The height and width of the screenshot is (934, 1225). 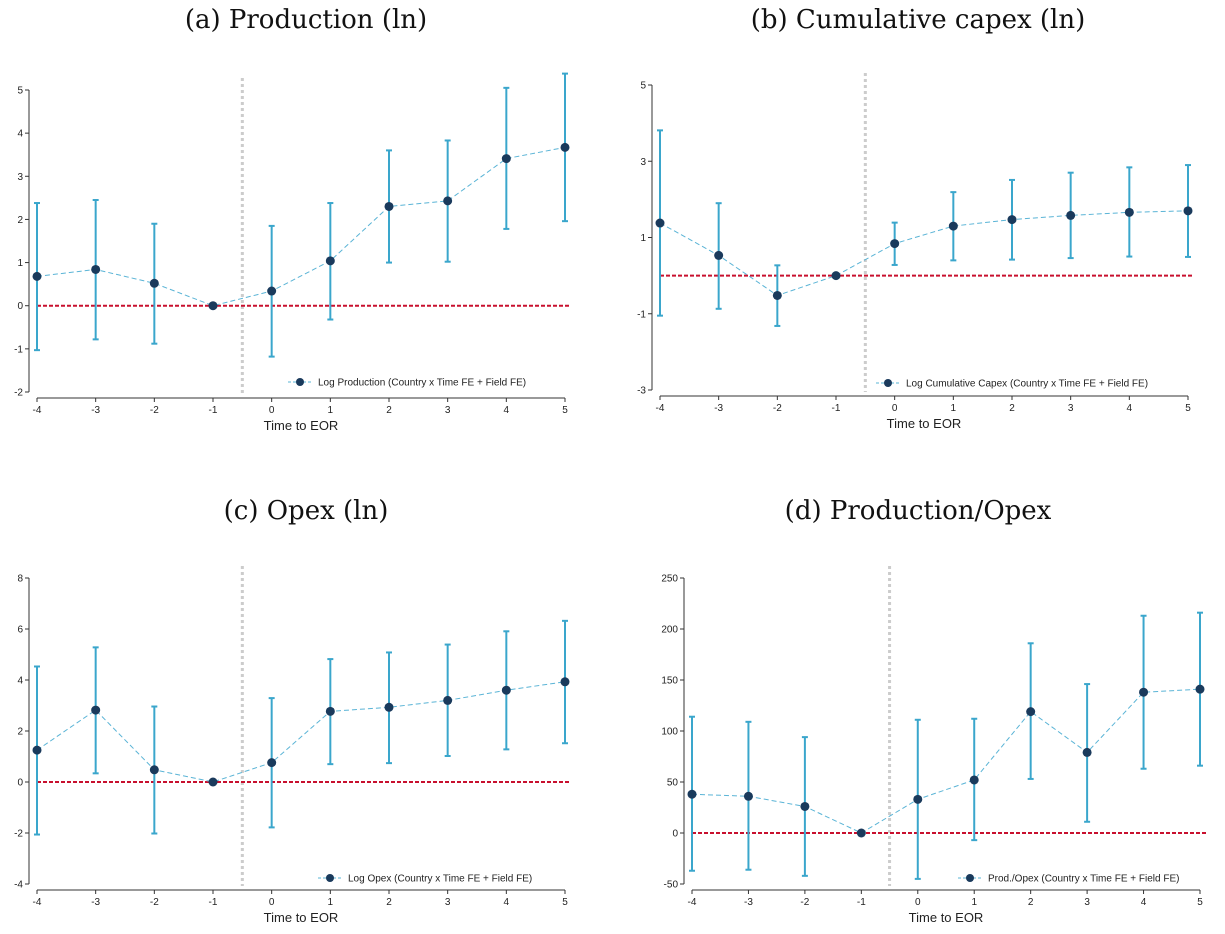 What do you see at coordinates (440, 879) in the screenshot?
I see `legend-label: Log Opex (Country x Time FE + Field FE)` at bounding box center [440, 879].